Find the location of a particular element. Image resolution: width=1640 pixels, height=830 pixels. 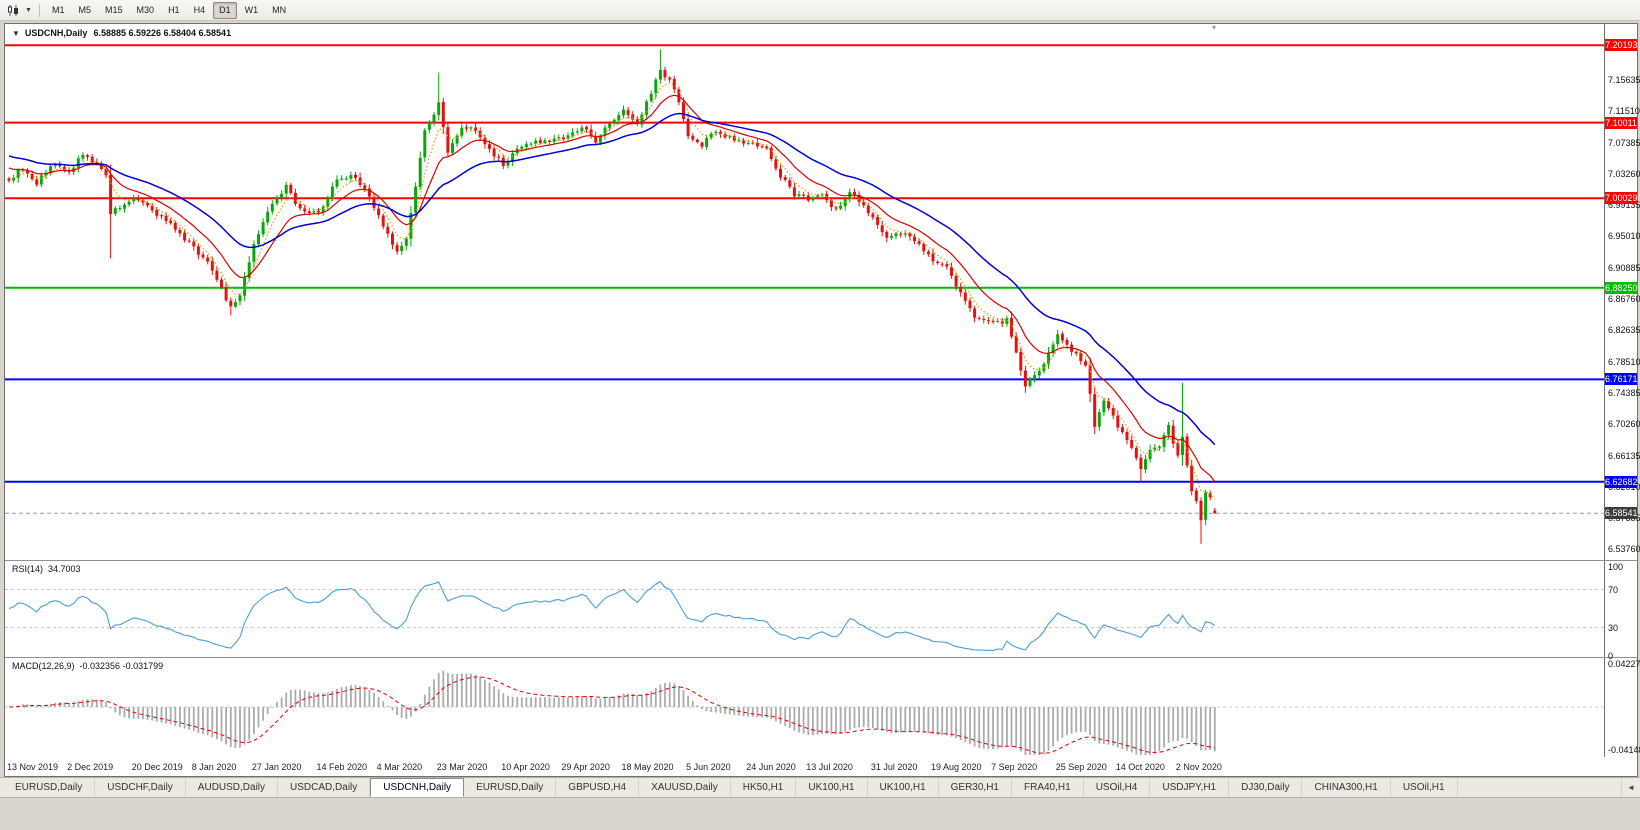

timeframe-button-d1: D1 is located at coordinates (225, 10).